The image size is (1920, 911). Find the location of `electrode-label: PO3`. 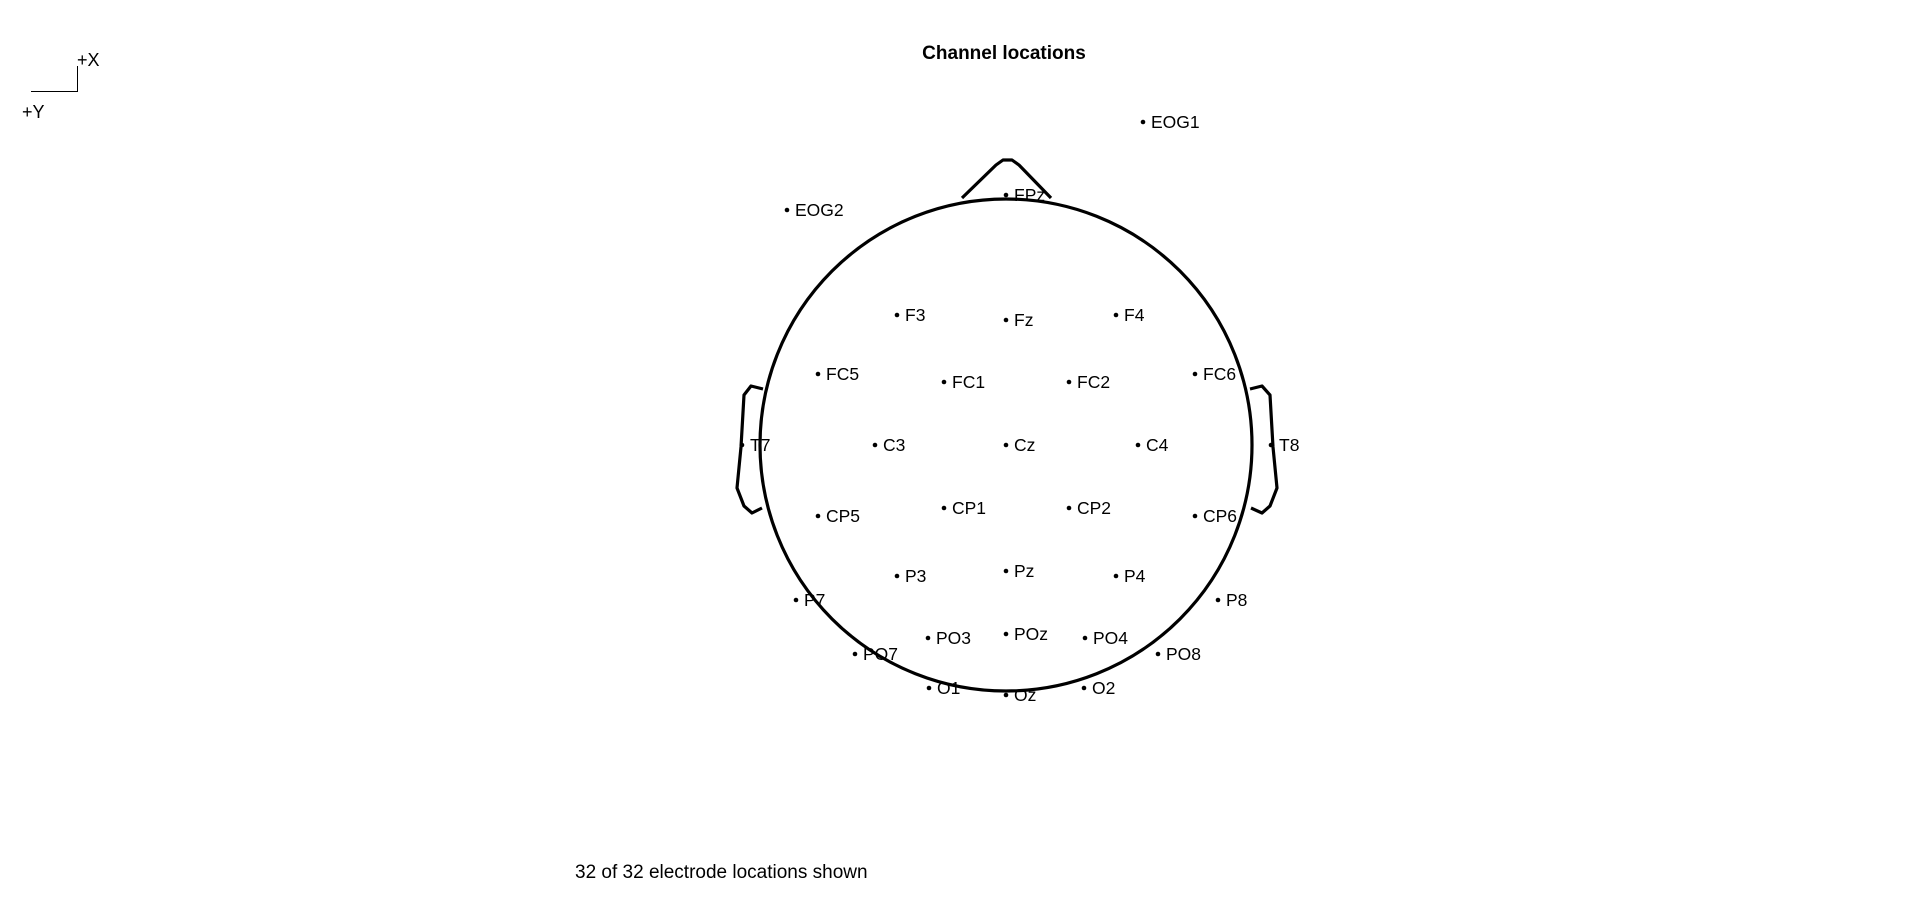

electrode-label: PO3 is located at coordinates (953, 638).